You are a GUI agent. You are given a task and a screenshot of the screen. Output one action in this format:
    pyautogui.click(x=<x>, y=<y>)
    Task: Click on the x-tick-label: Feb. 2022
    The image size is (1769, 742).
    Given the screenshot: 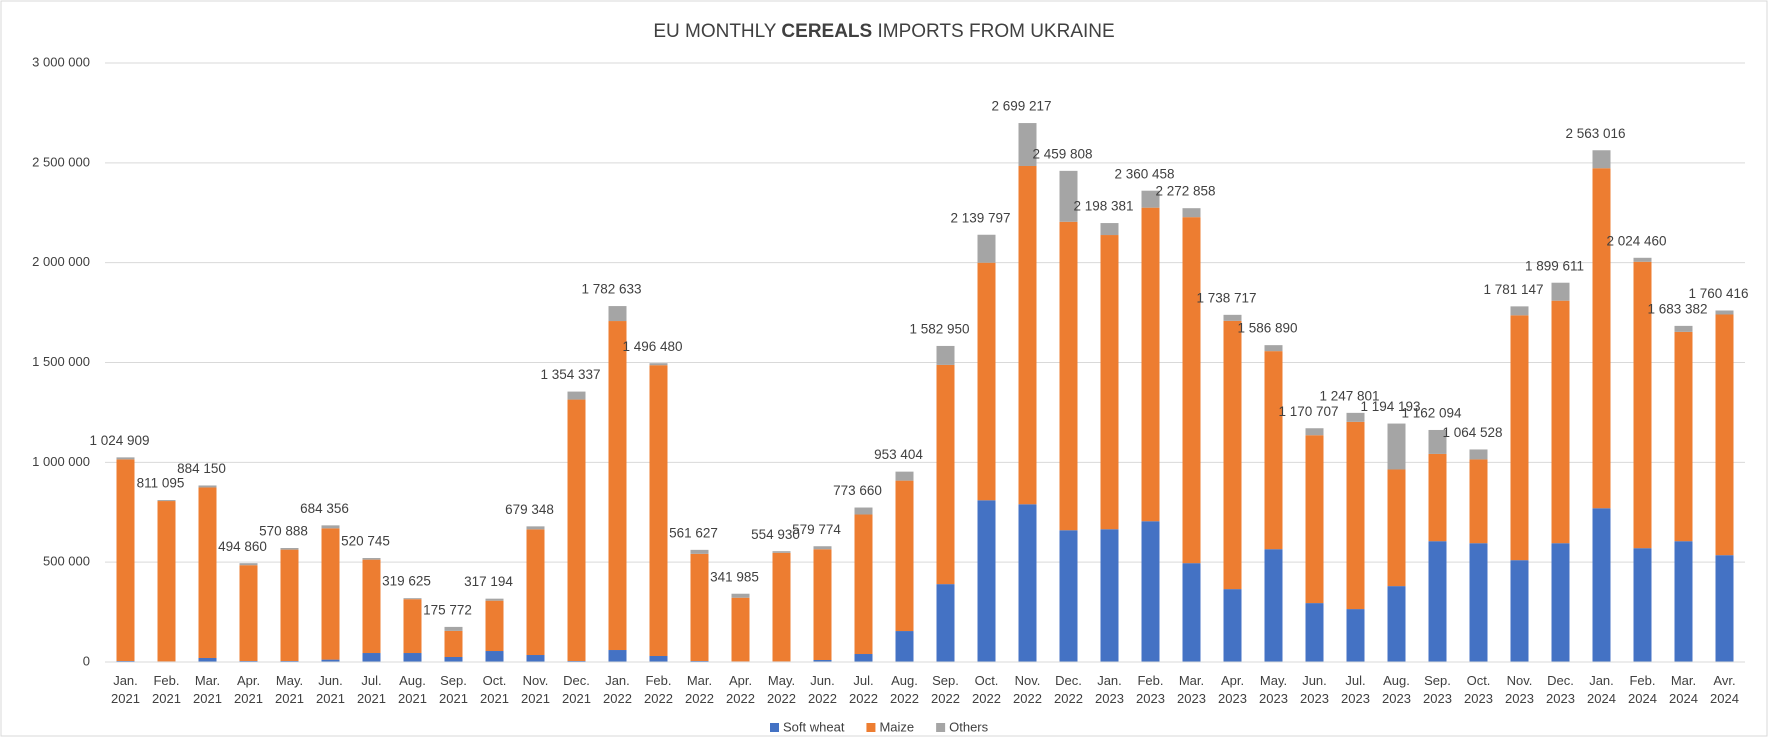 What is the action you would take?
    pyautogui.click(x=658, y=689)
    